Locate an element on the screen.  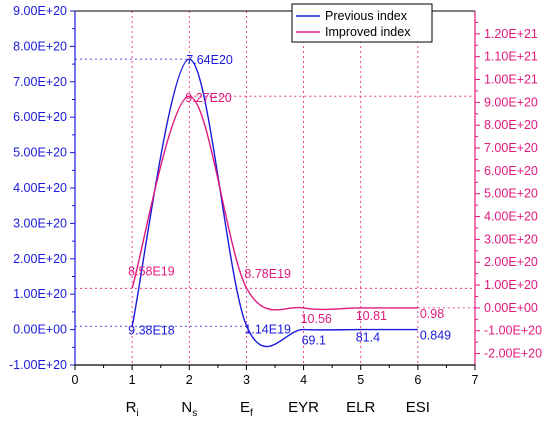
y-right-tick-label-7: 5.00E+20 is located at coordinates (511, 194).